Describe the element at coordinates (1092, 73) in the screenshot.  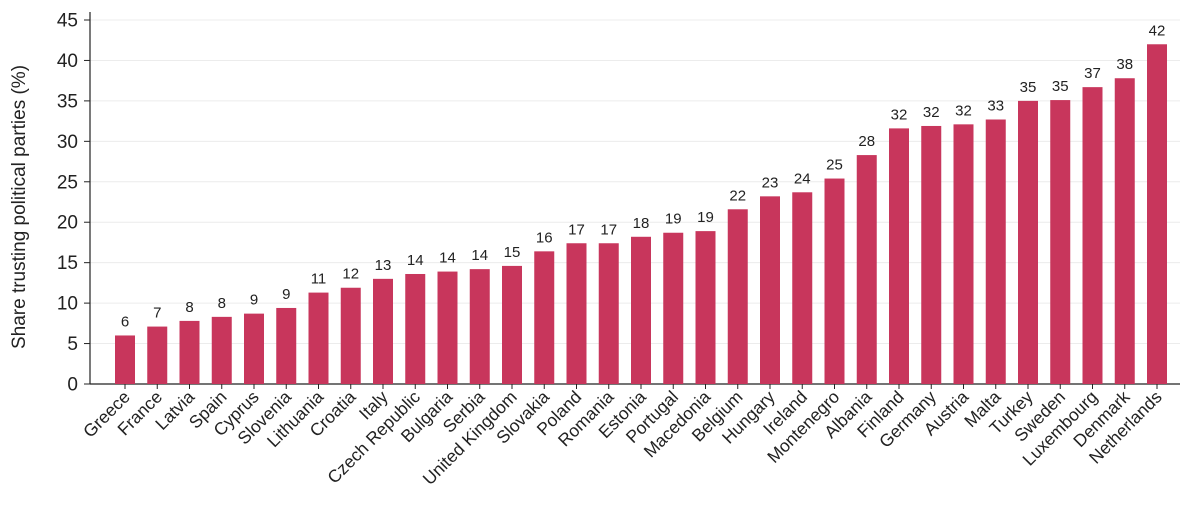
I see `data-label: 37` at that location.